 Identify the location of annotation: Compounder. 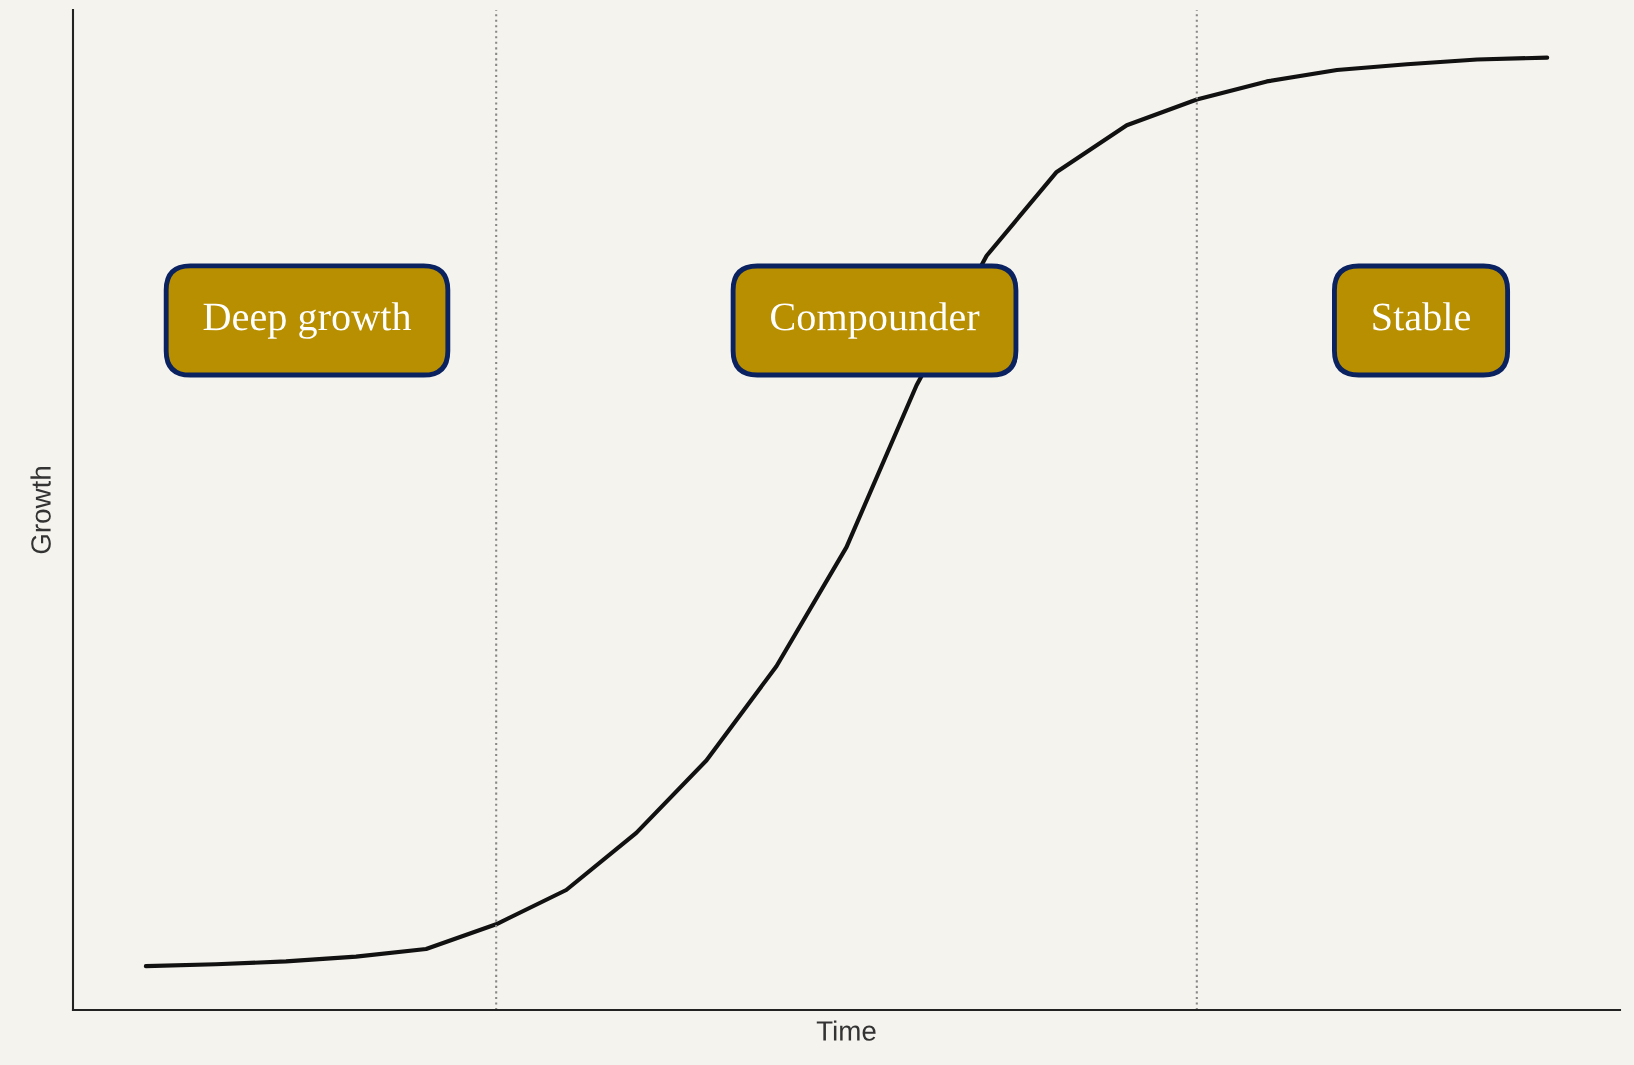
(875, 320).